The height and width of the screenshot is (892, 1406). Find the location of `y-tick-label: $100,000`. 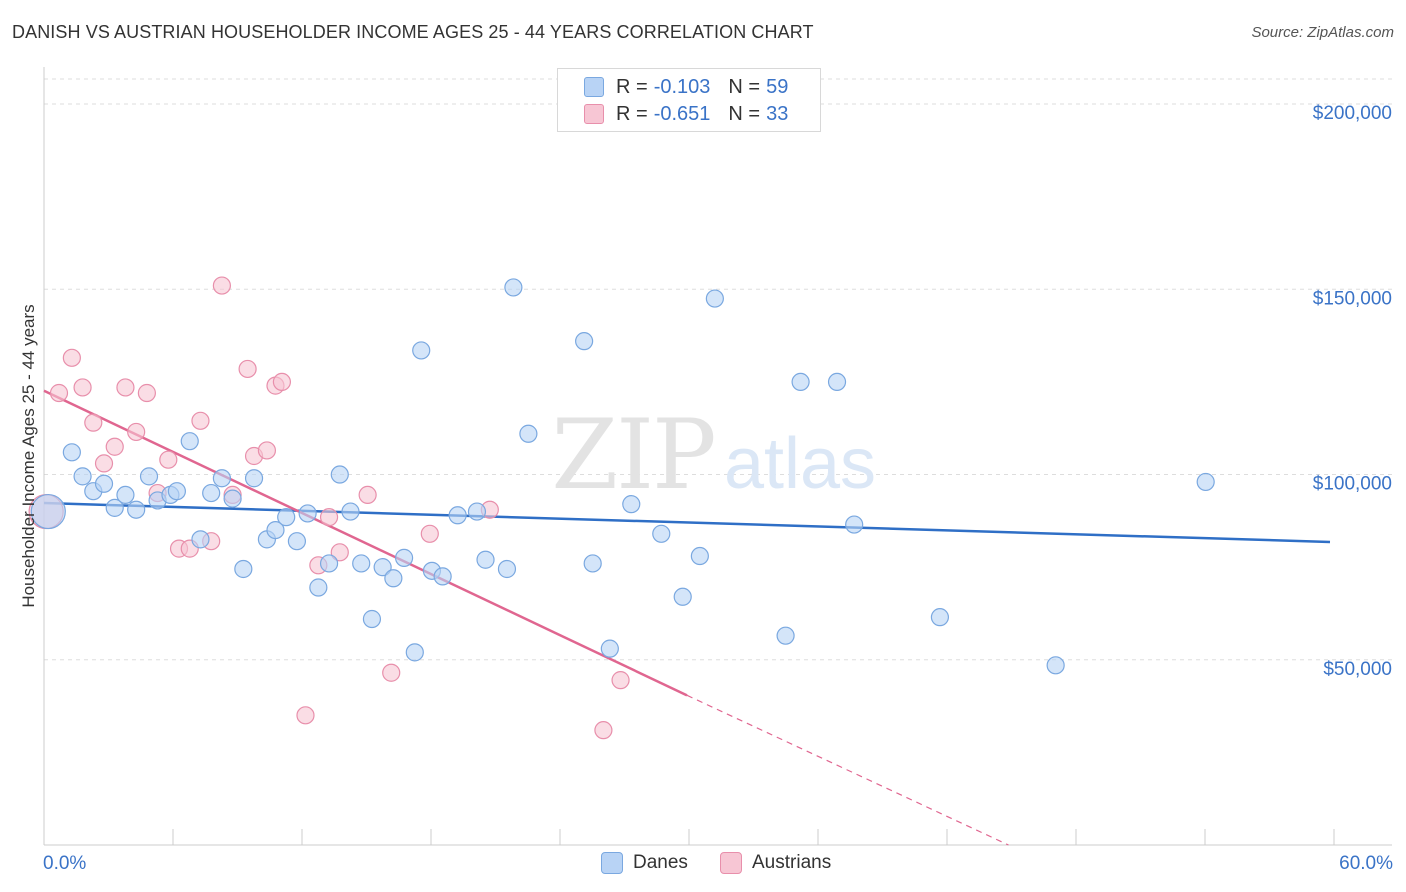

y-tick-label: $100,000 is located at coordinates (1352, 484).